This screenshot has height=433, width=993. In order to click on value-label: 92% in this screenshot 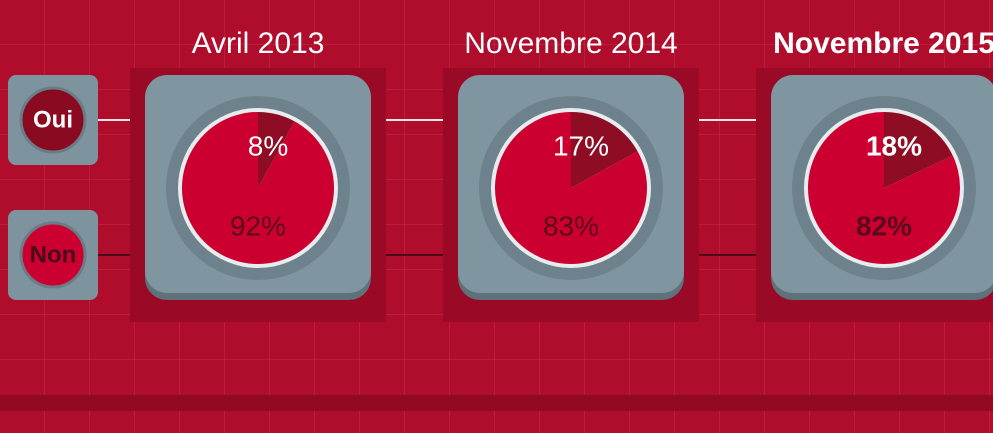, I will do `click(258, 225)`.